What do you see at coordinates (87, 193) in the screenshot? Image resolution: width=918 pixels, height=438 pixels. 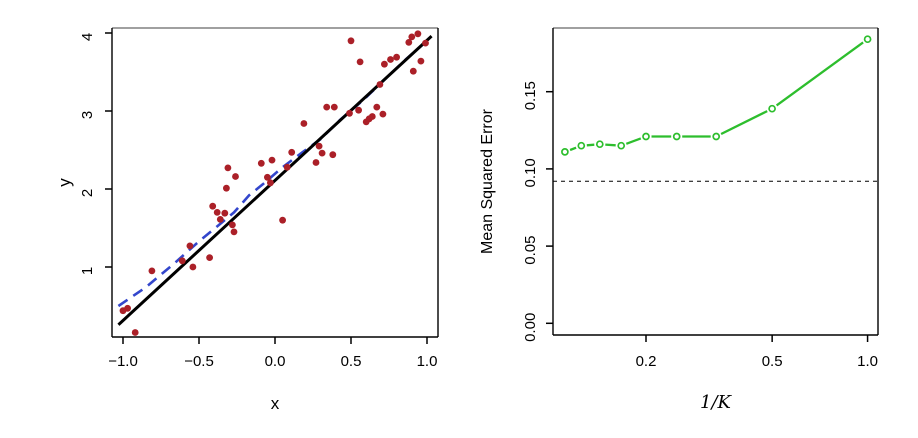 I see `y-tick-label: 2` at bounding box center [87, 193].